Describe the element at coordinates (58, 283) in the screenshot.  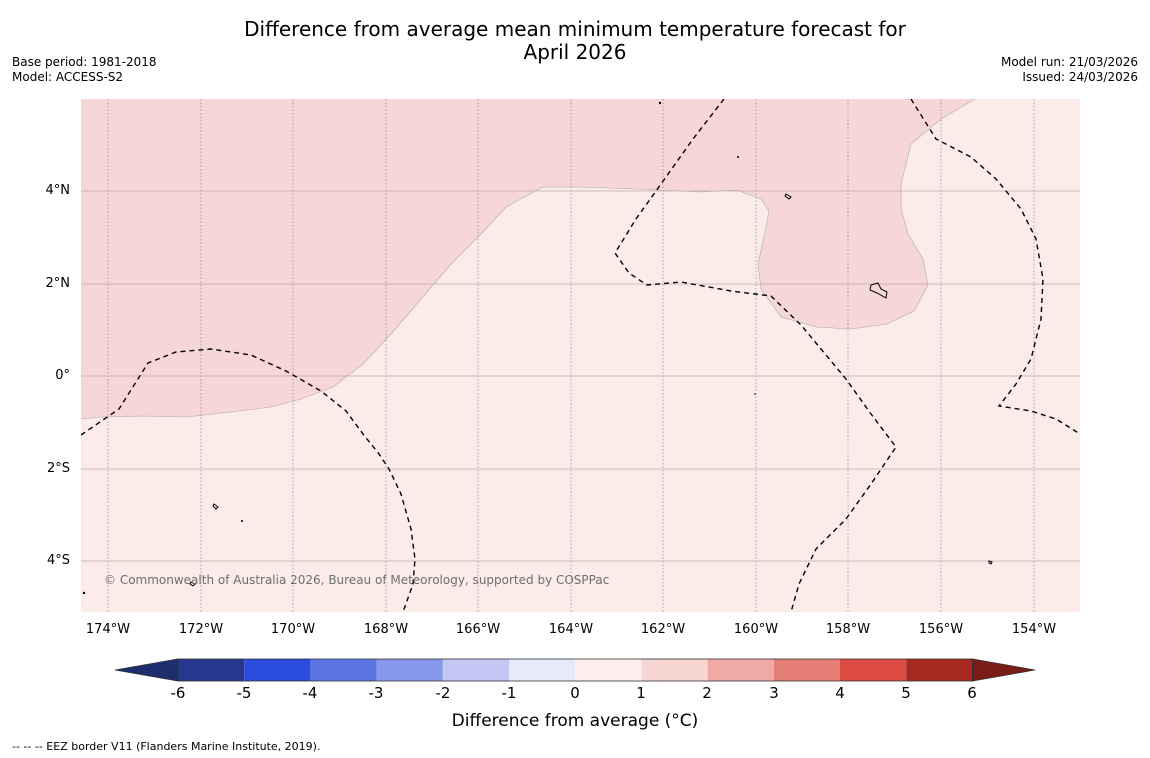
I see `lat-label-2n: 2°N` at that location.